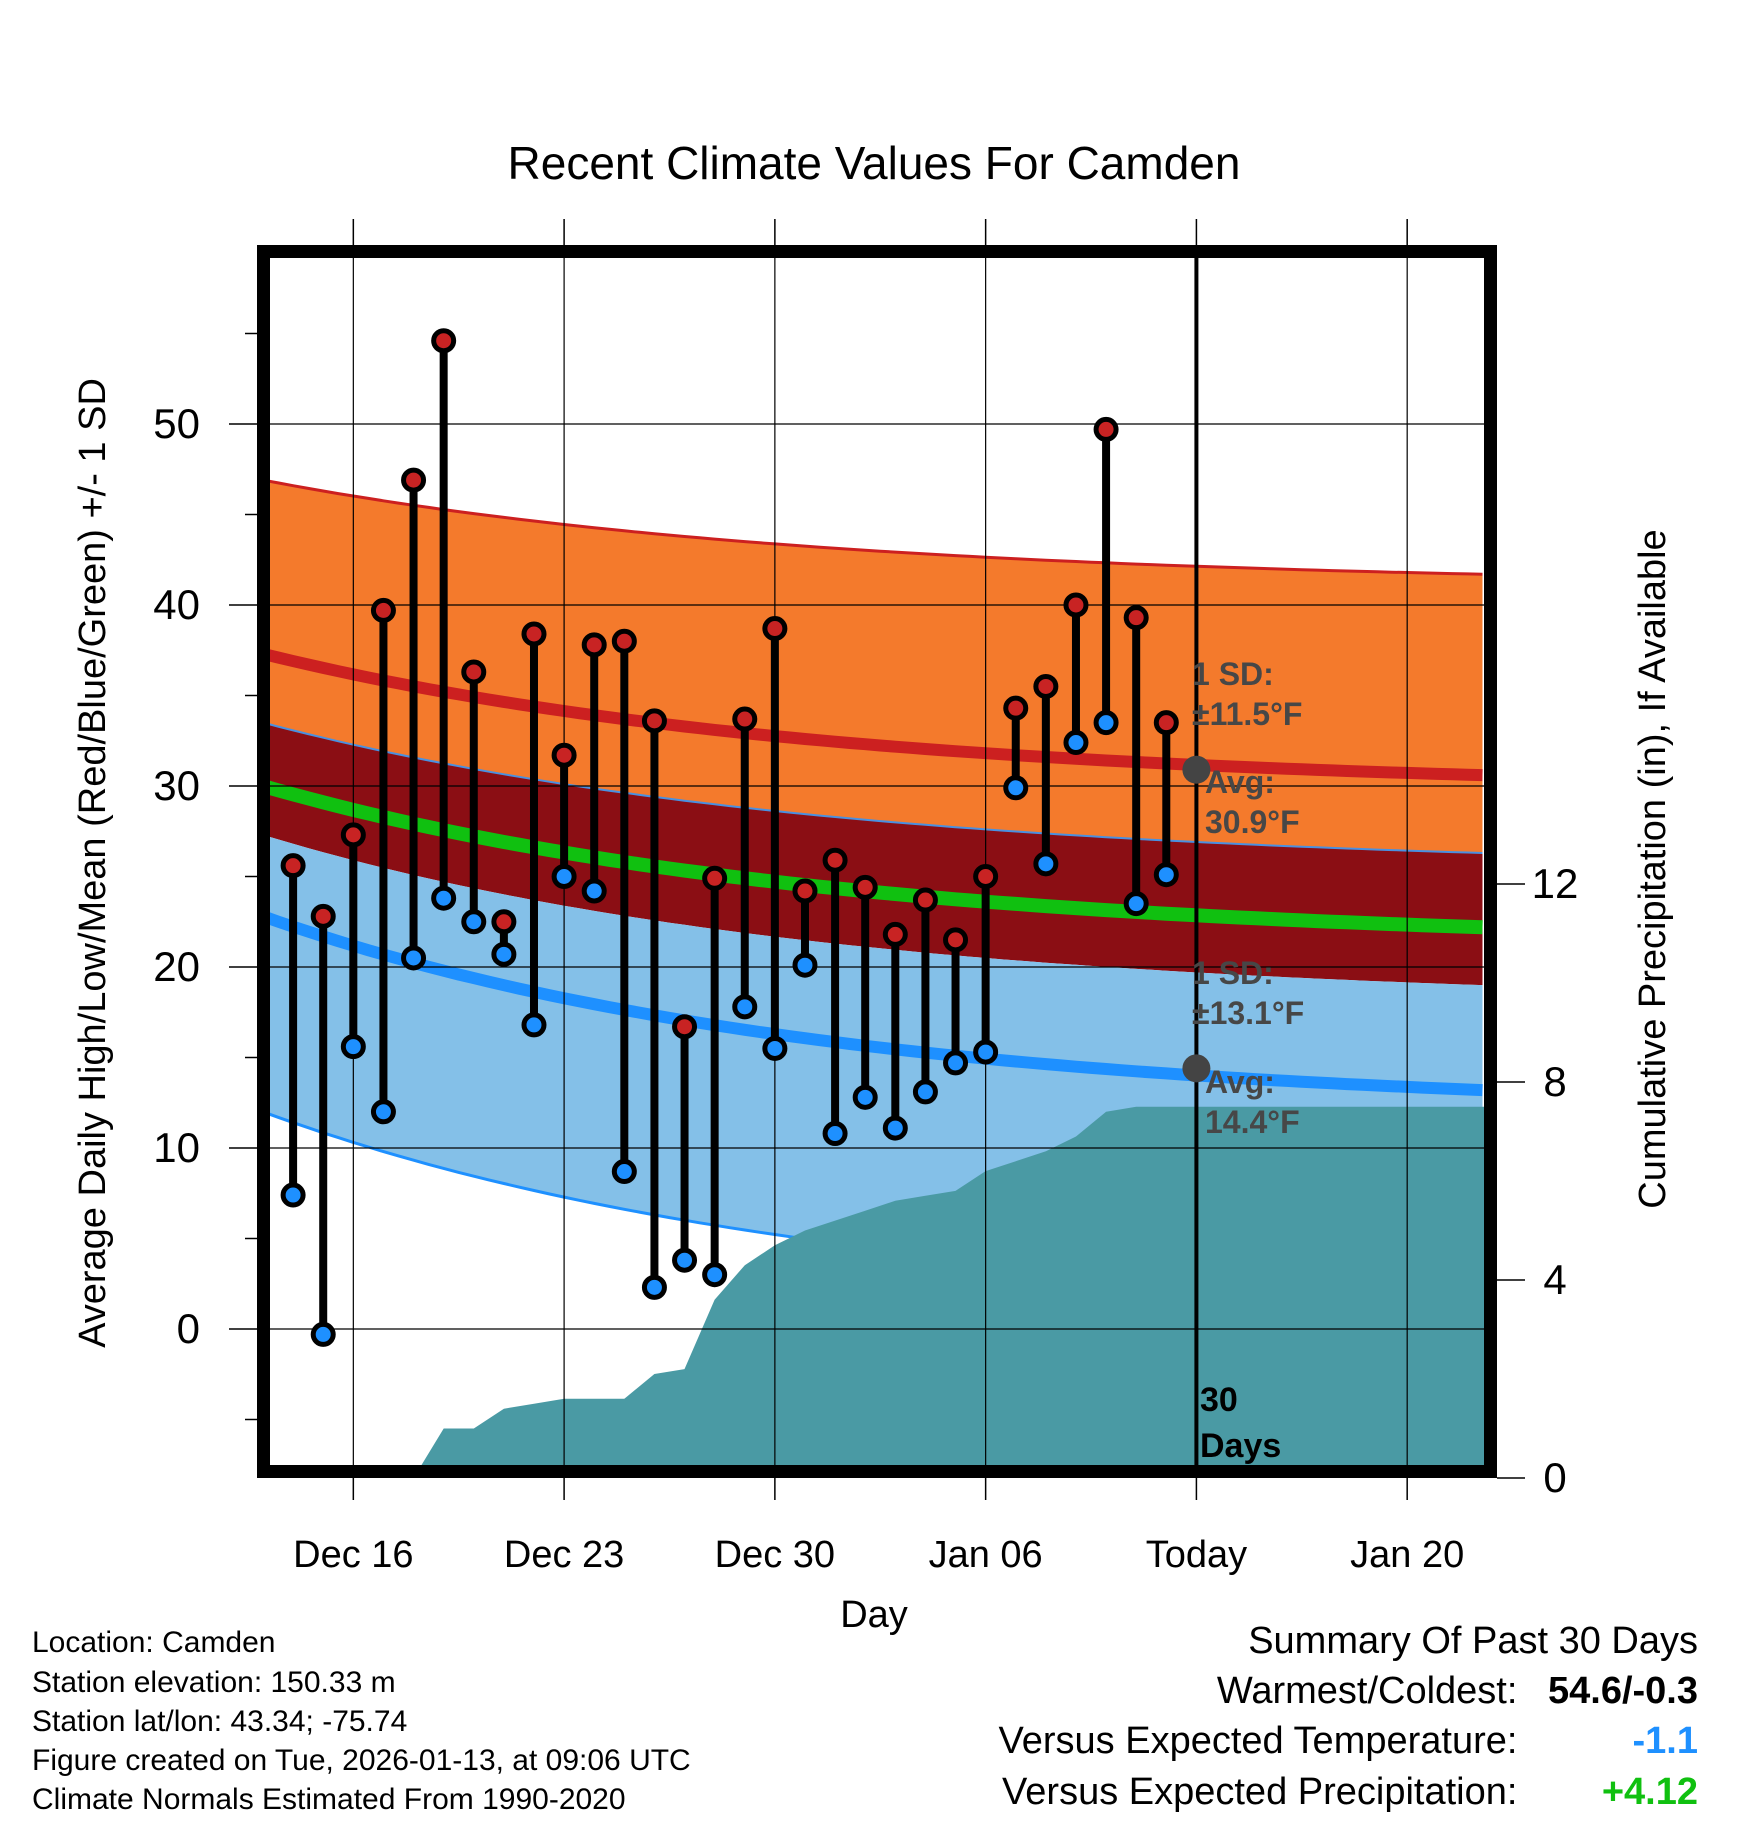  What do you see at coordinates (874, 163) in the screenshot?
I see `chart-title: Recent Climate Values For Camden` at bounding box center [874, 163].